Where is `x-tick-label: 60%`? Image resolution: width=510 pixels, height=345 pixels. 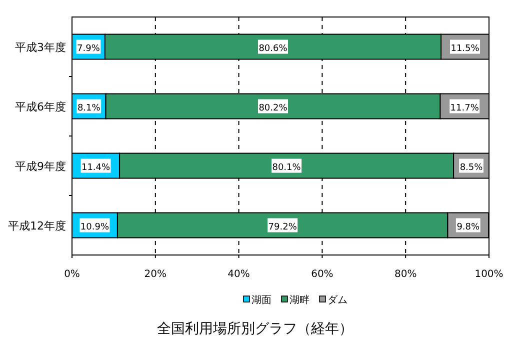
x-tick-label: 60% is located at coordinates (322, 274).